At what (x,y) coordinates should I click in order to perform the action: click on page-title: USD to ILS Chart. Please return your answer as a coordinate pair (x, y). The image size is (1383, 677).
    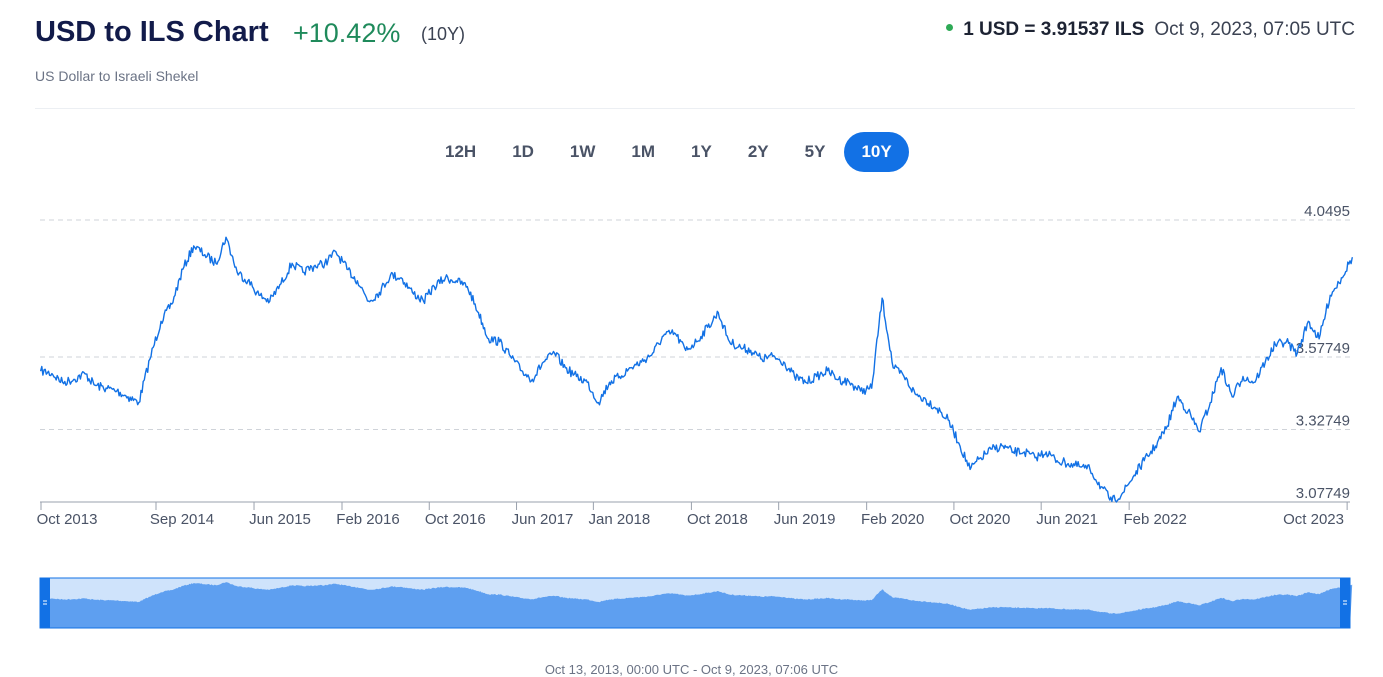
    Looking at the image, I should click on (152, 32).